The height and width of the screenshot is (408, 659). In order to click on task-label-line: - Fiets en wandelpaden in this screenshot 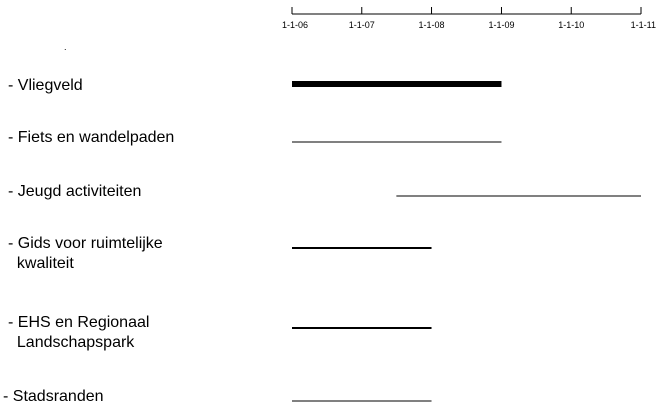, I will do `click(91, 137)`.